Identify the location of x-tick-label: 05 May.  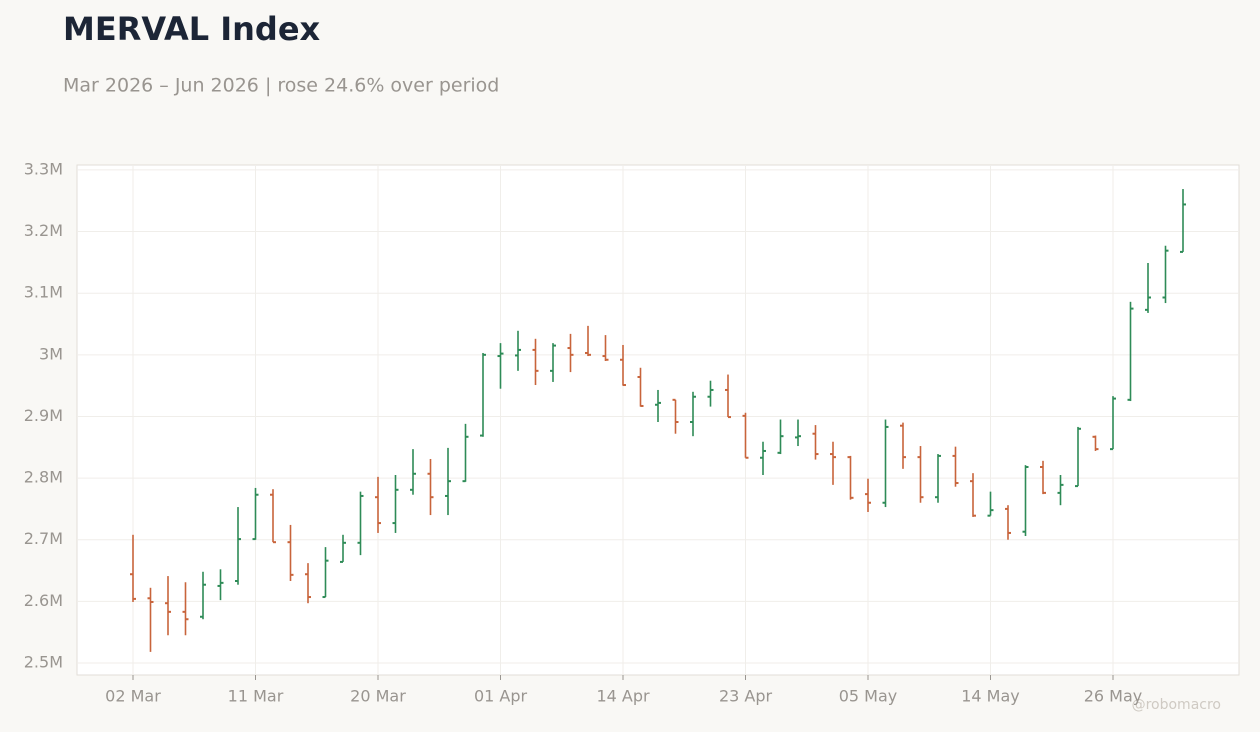
(868, 696).